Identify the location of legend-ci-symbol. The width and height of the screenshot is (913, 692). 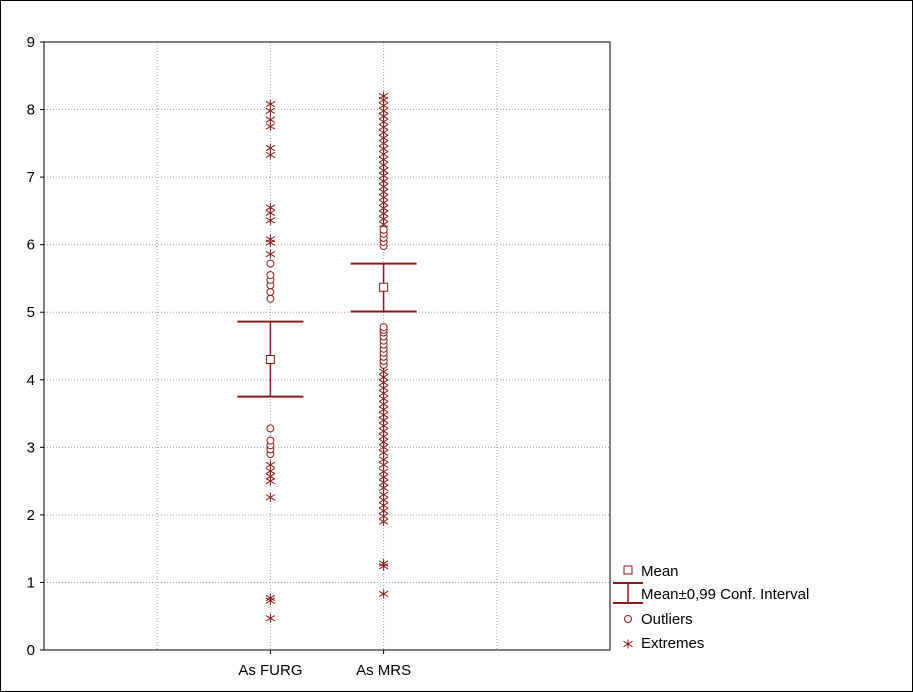
(628, 593).